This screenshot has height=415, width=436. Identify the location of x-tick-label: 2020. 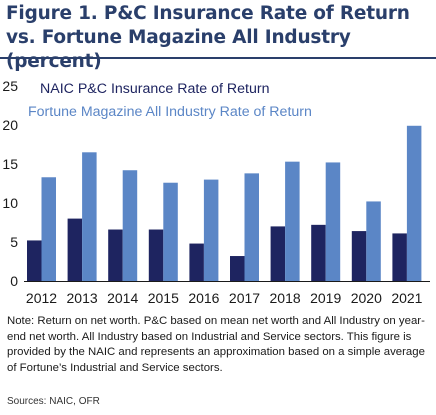
(366, 298).